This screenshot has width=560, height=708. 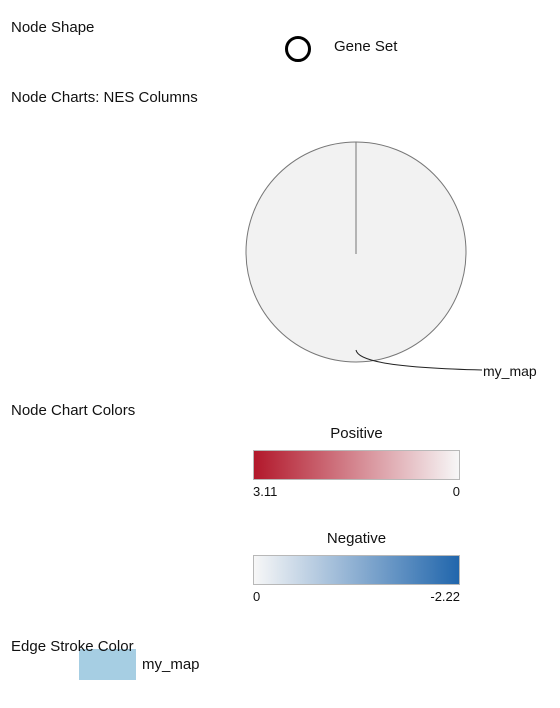 What do you see at coordinates (356, 465) in the screenshot?
I see `positive-gradient` at bounding box center [356, 465].